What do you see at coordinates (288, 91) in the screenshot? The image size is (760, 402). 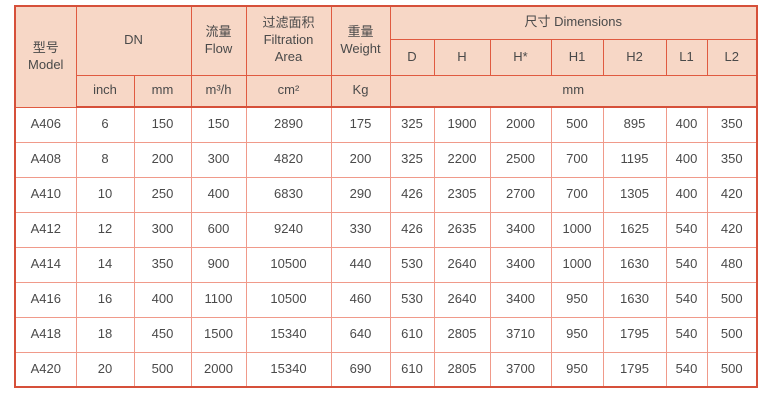 I see `unit-filtration-area: cm²` at bounding box center [288, 91].